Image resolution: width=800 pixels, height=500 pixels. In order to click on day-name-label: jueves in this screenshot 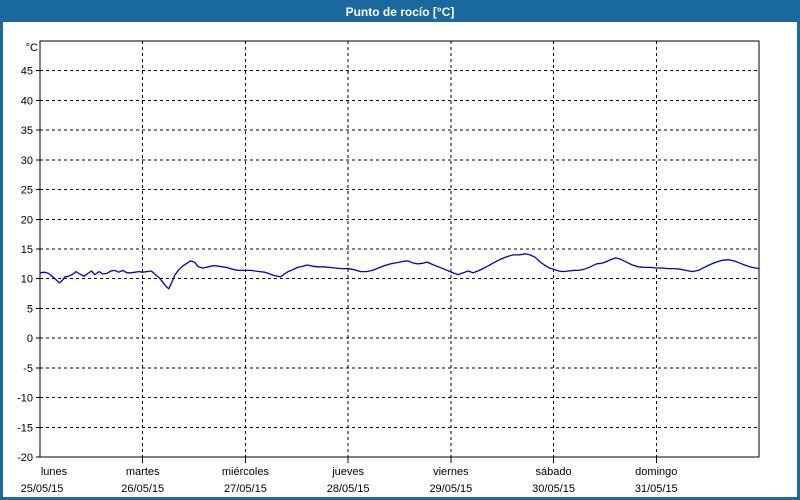, I will do `click(347, 472)`.